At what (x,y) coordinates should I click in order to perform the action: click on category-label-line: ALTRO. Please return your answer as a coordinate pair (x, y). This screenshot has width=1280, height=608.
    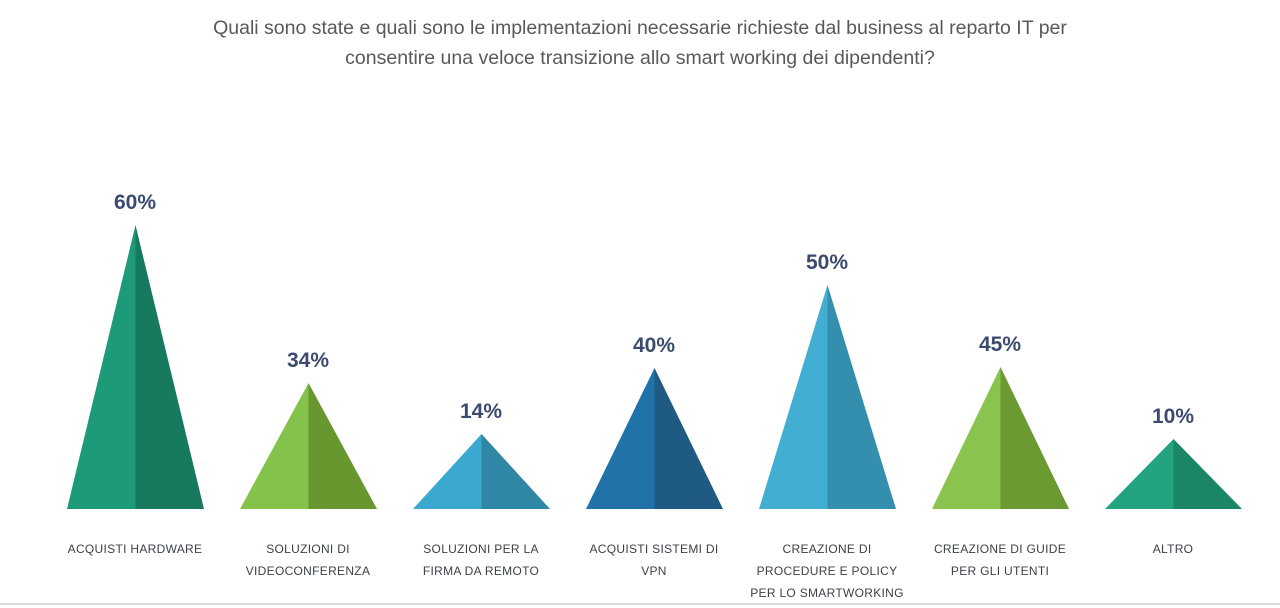
    Looking at the image, I should click on (1173, 549).